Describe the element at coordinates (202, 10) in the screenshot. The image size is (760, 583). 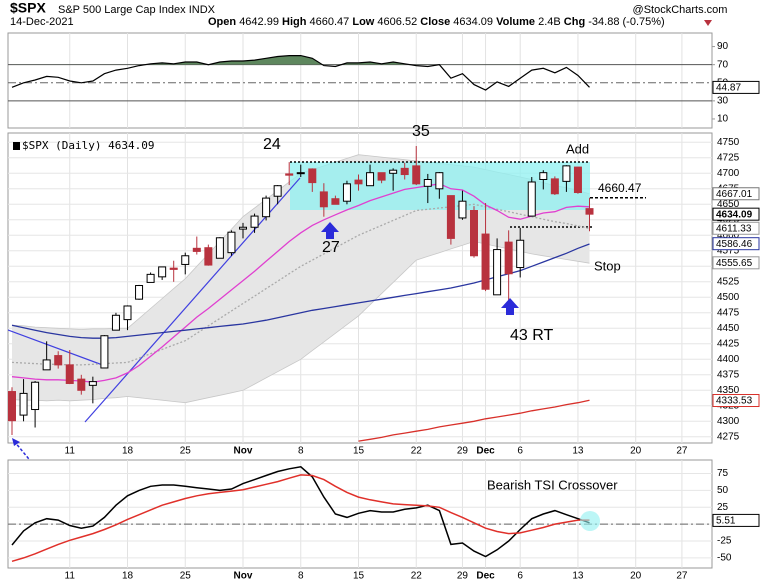
I see `exchange: INDX` at that location.